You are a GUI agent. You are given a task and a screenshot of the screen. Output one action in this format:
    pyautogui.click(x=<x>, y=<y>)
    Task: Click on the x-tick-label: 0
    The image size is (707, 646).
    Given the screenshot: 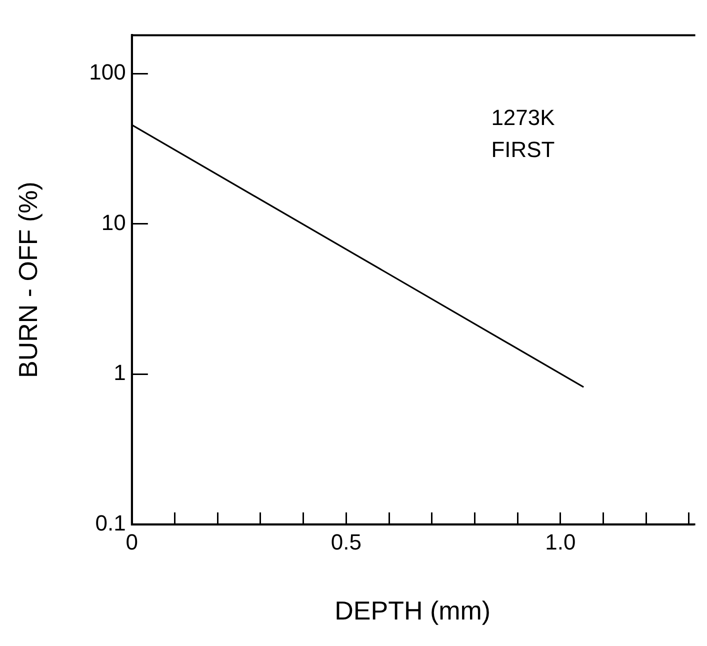 What is the action you would take?
    pyautogui.click(x=132, y=542)
    